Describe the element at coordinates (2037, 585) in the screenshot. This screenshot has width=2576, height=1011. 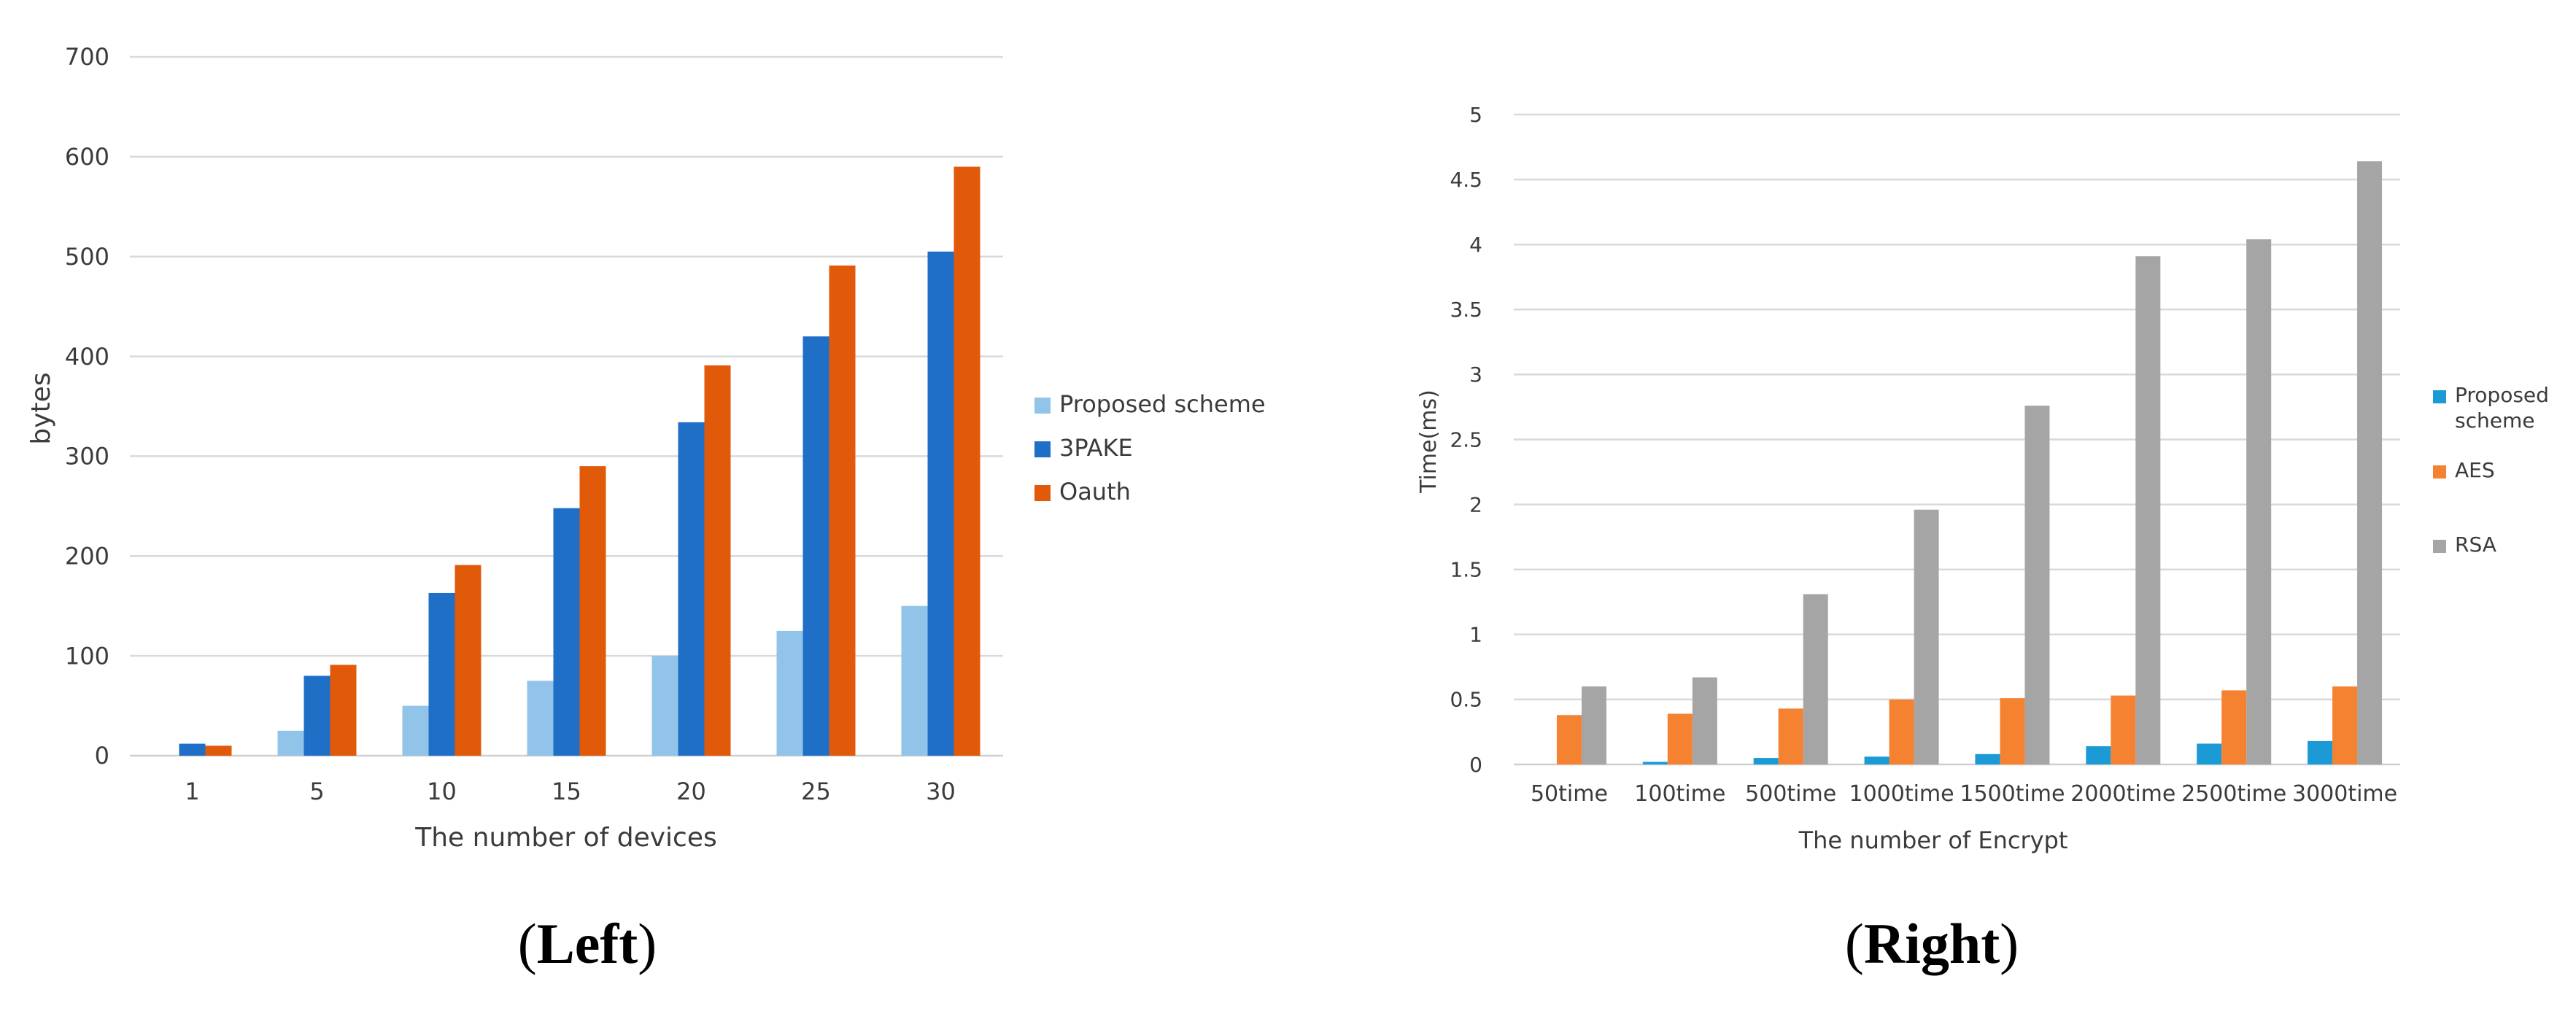
I see `right-bar-rsa-1500time` at that location.